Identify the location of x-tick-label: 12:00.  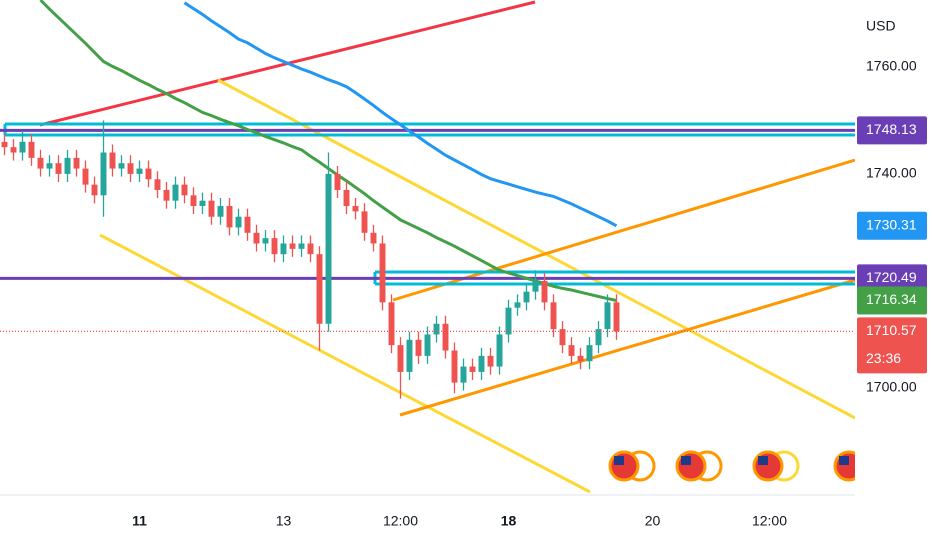
(400, 521).